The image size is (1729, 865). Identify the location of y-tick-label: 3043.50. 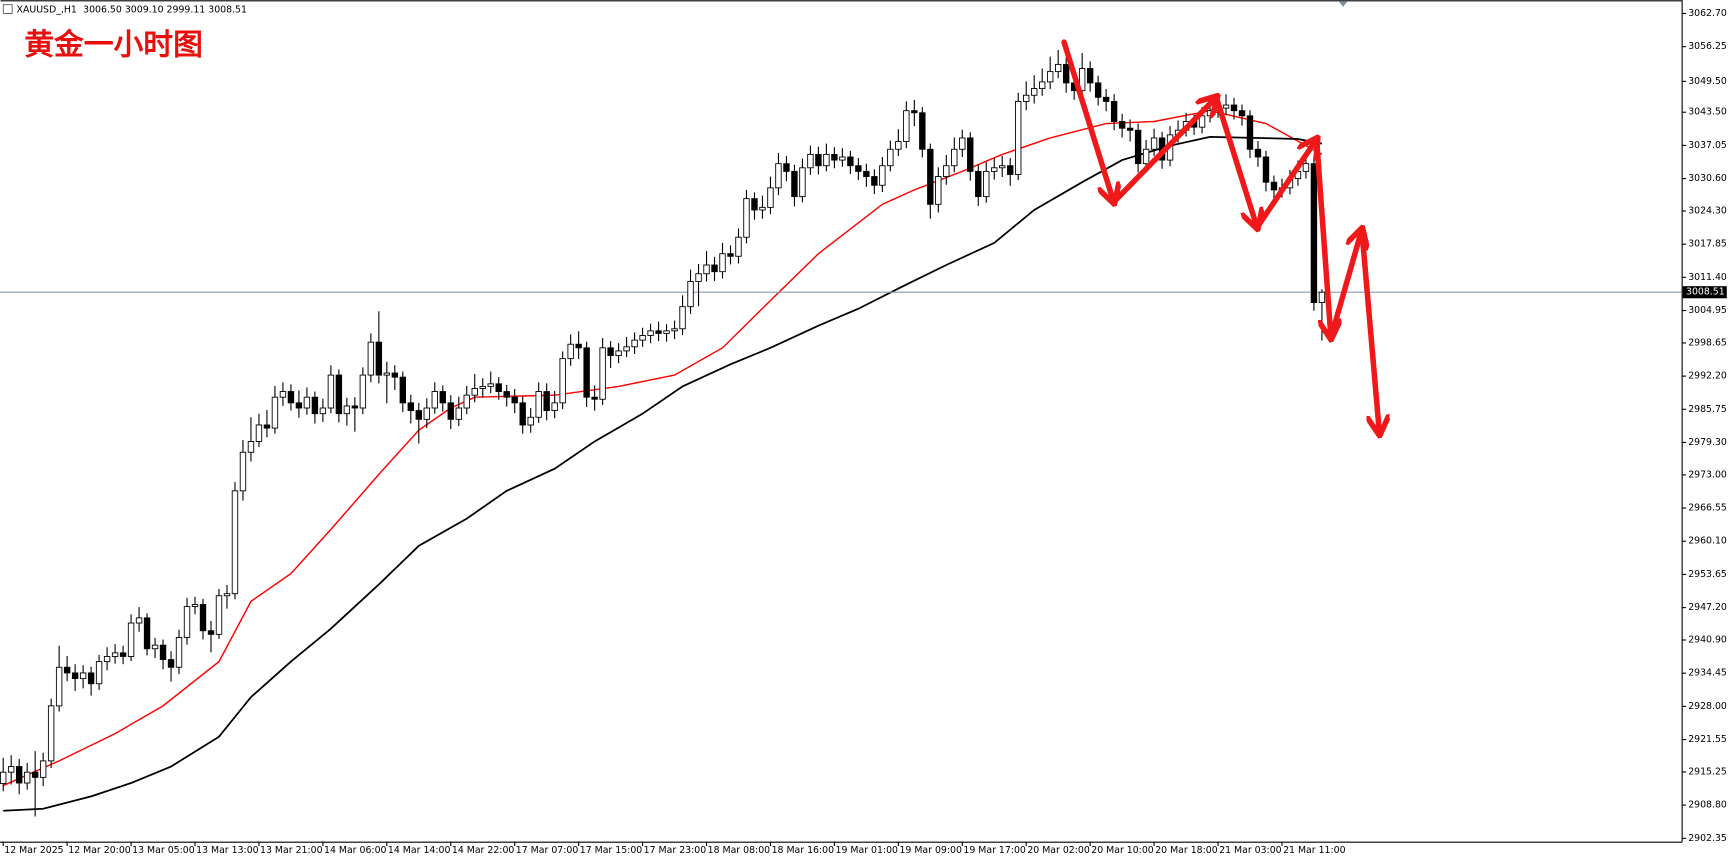
(1707, 112).